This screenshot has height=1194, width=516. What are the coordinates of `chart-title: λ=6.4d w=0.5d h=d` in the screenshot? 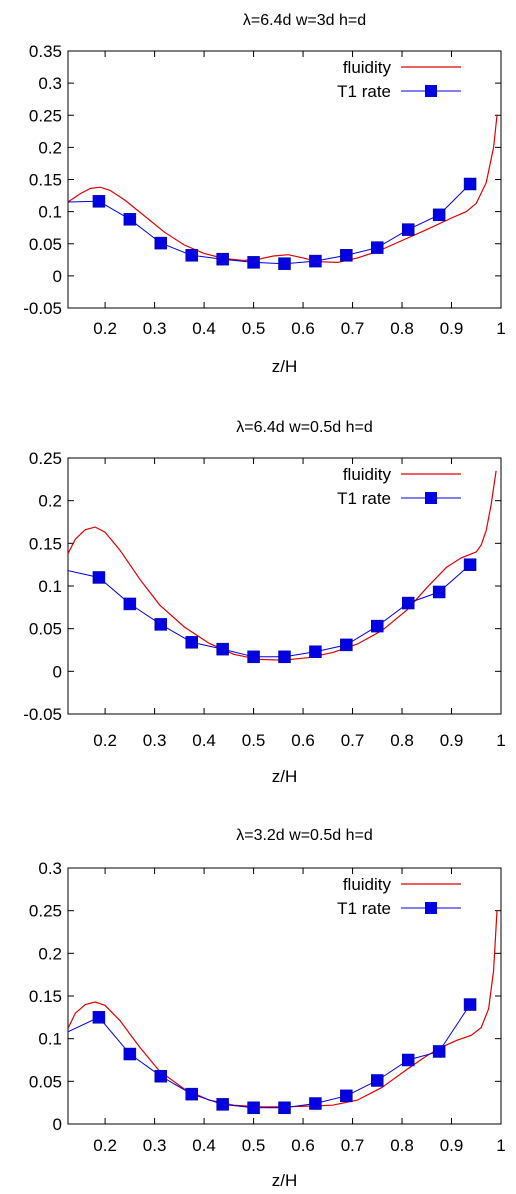 It's located at (304, 427).